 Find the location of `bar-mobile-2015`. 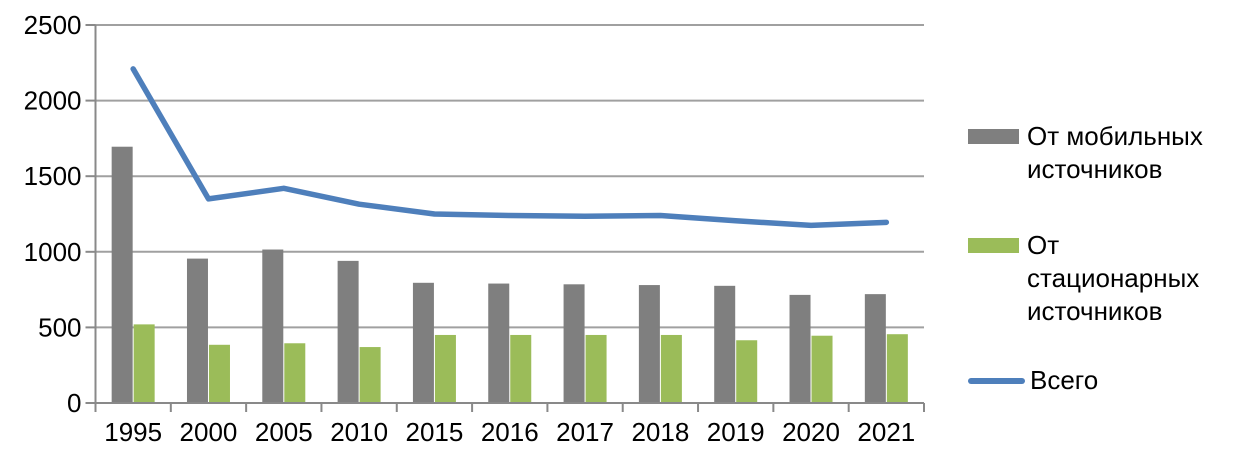

bar-mobile-2015 is located at coordinates (423, 342).